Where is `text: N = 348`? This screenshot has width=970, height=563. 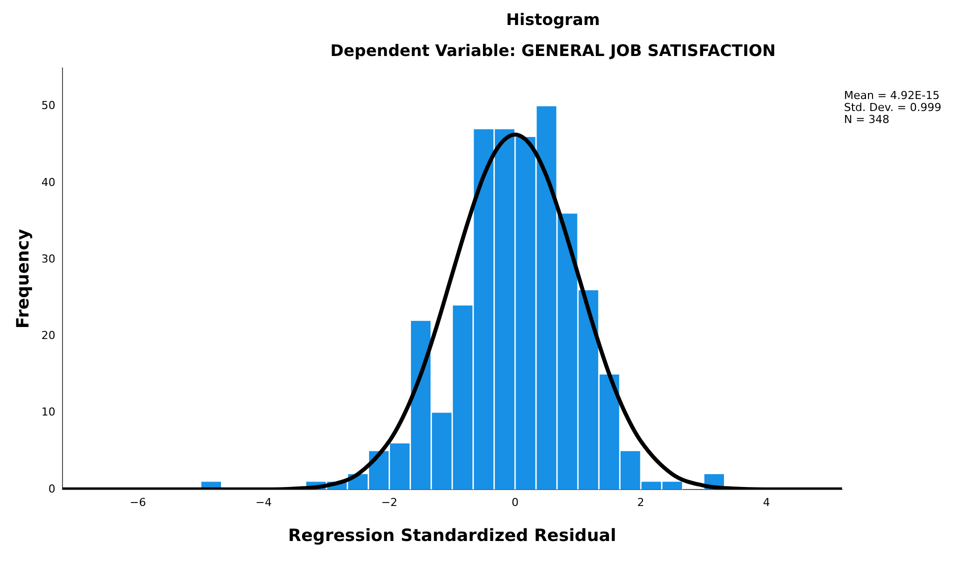 text: N = 348 is located at coordinates (867, 119).